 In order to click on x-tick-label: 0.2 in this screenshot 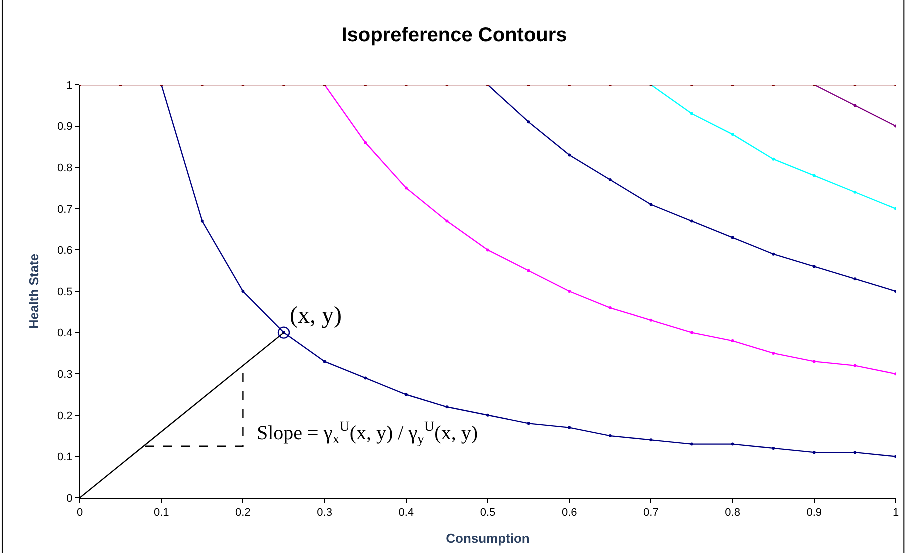, I will do `click(243, 513)`.